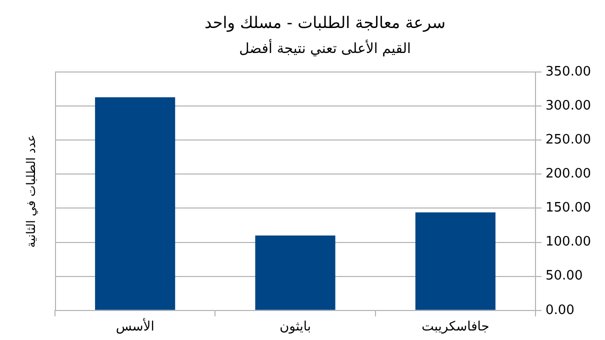  I want to click on y-tick-label: 300.00, so click(569, 106).